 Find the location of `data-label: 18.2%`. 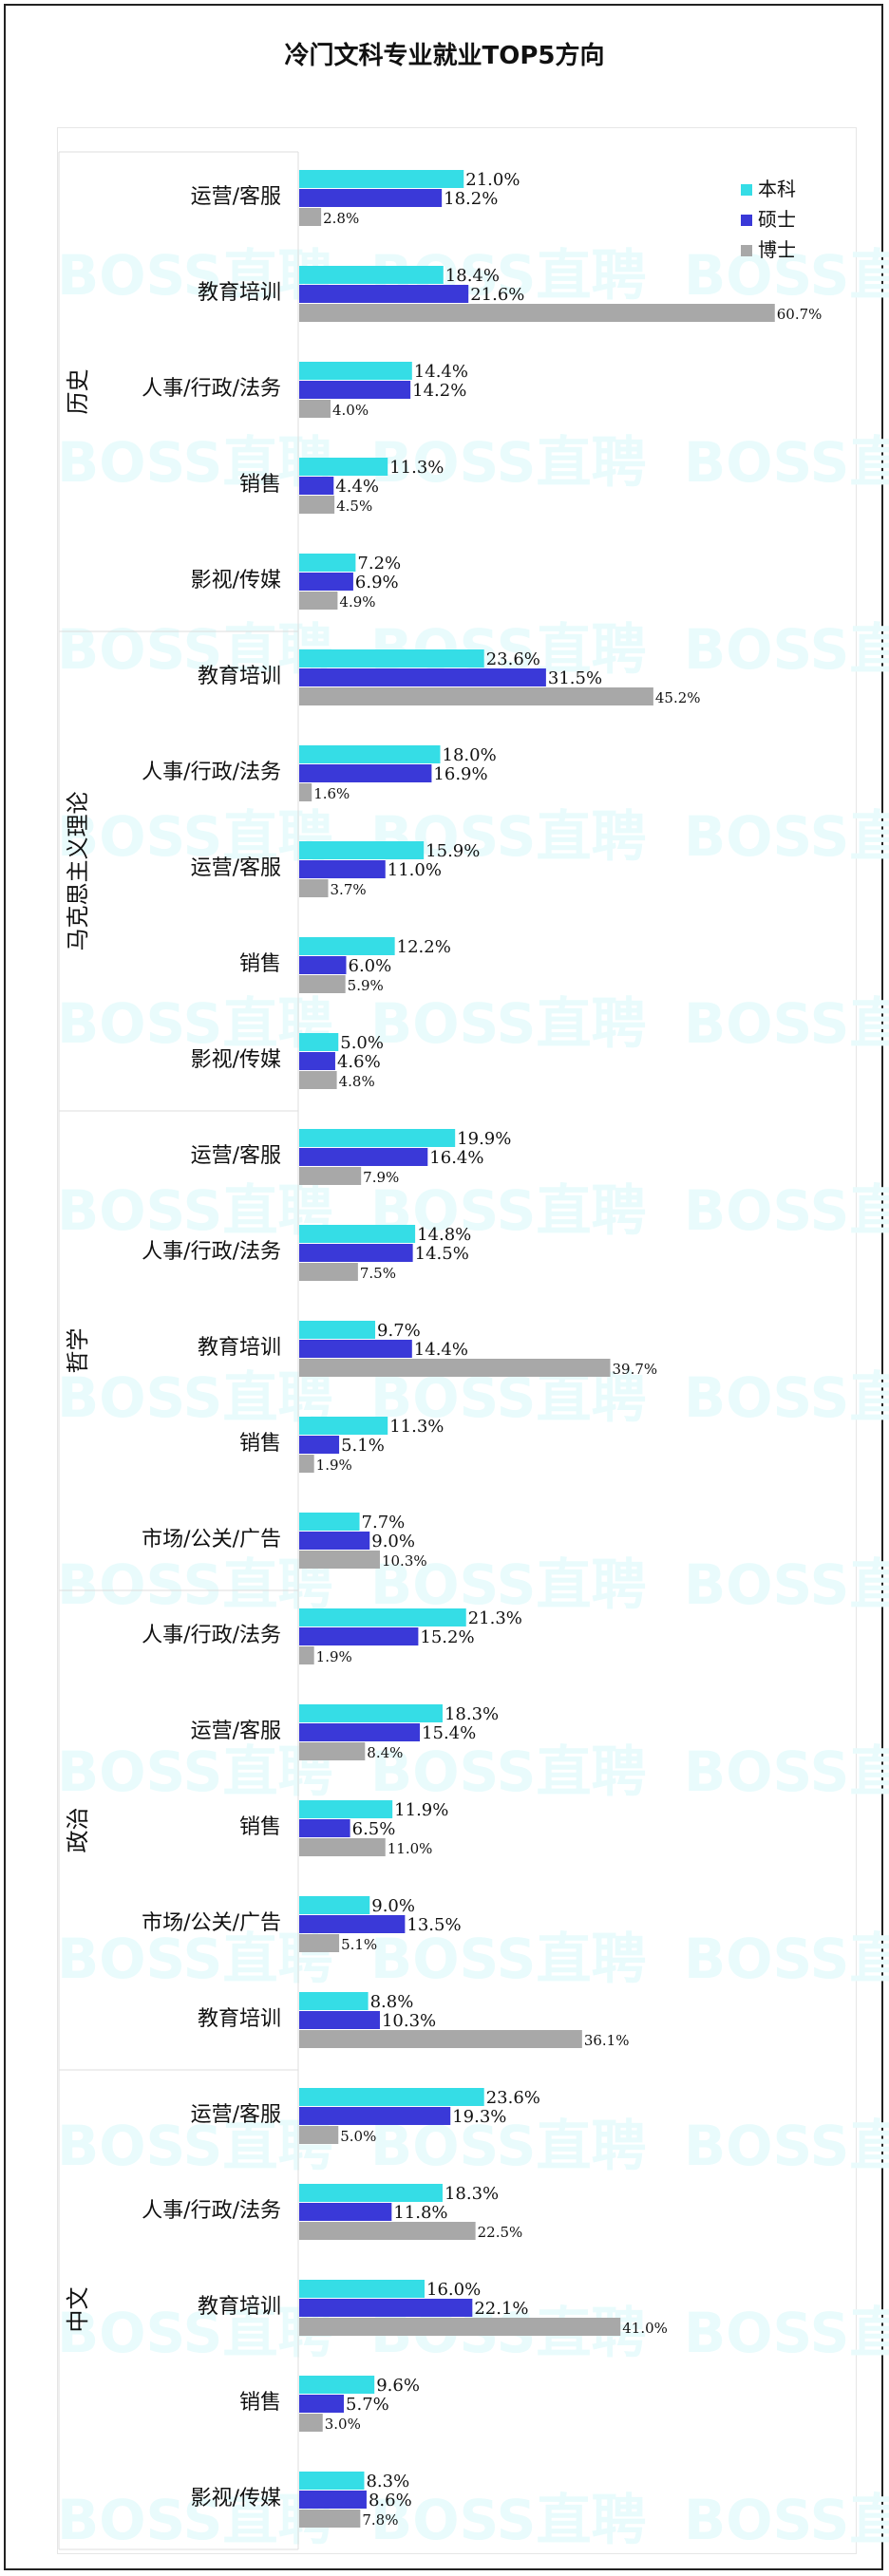

data-label: 18.2% is located at coordinates (471, 199).